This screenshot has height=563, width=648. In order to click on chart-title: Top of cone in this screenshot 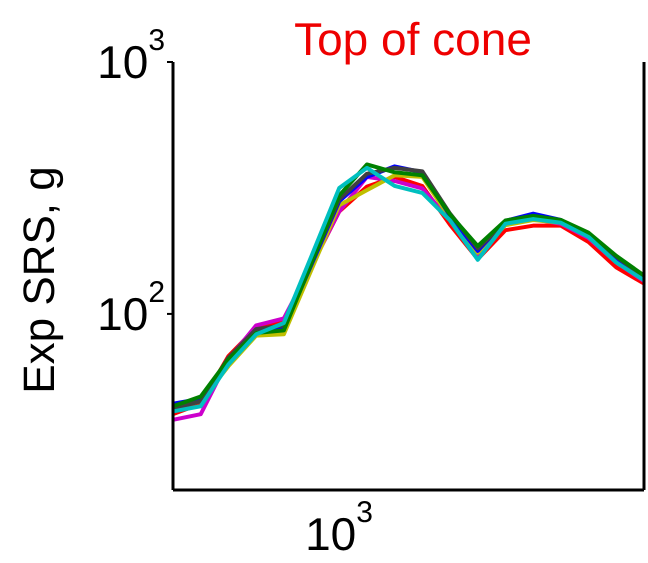, I will do `click(413, 39)`.